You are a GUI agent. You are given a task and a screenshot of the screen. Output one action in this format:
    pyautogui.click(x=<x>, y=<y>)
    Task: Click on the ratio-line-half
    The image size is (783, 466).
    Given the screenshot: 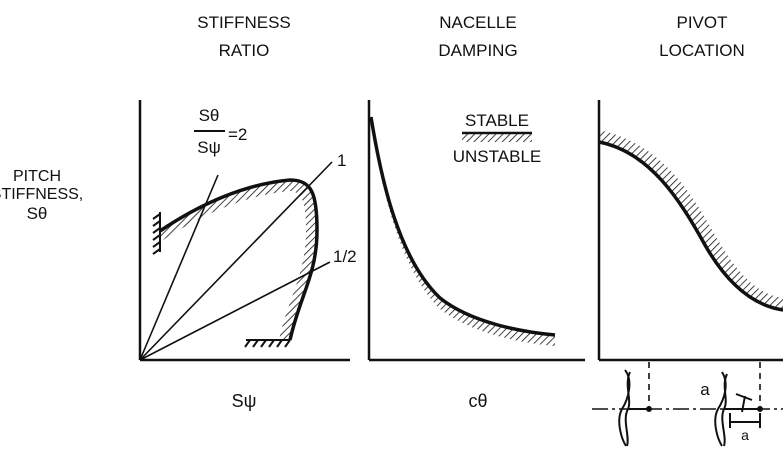 What is the action you would take?
    pyautogui.click(x=235, y=311)
    